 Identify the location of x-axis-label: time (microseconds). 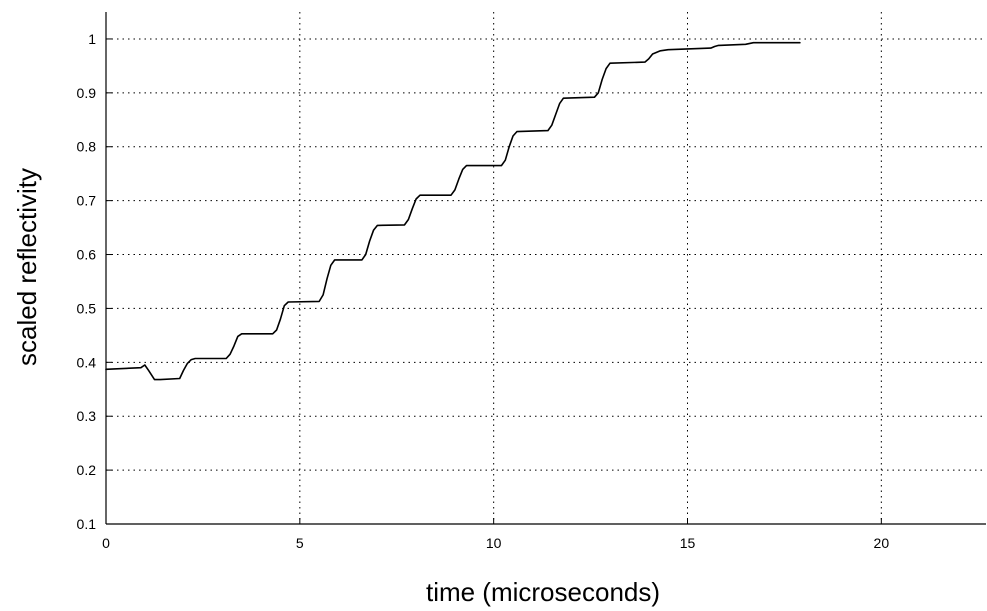
(543, 592).